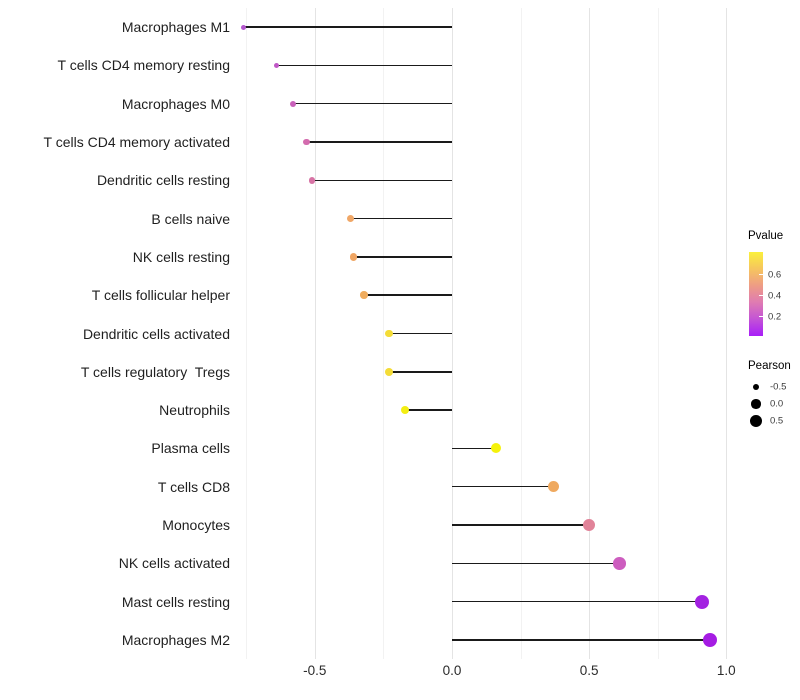  Describe the element at coordinates (756, 294) in the screenshot. I see `pvalue-colorbar` at that location.